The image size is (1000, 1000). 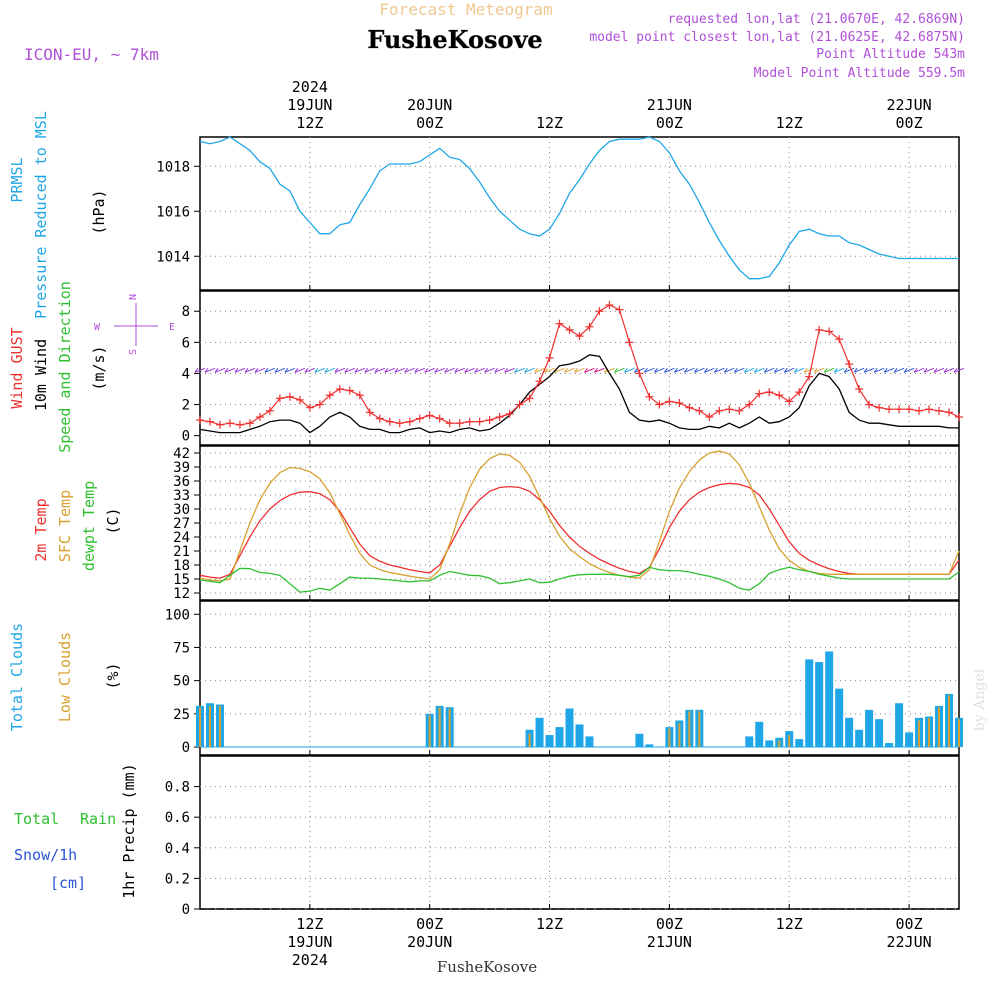 What do you see at coordinates (890, 54) in the screenshot?
I see `point-altitude: Point Altitude 543m` at bounding box center [890, 54].